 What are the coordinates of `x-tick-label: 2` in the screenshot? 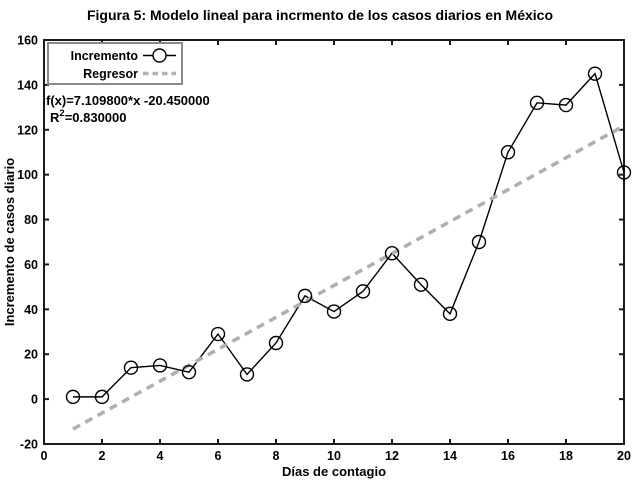 It's located at (102, 456).